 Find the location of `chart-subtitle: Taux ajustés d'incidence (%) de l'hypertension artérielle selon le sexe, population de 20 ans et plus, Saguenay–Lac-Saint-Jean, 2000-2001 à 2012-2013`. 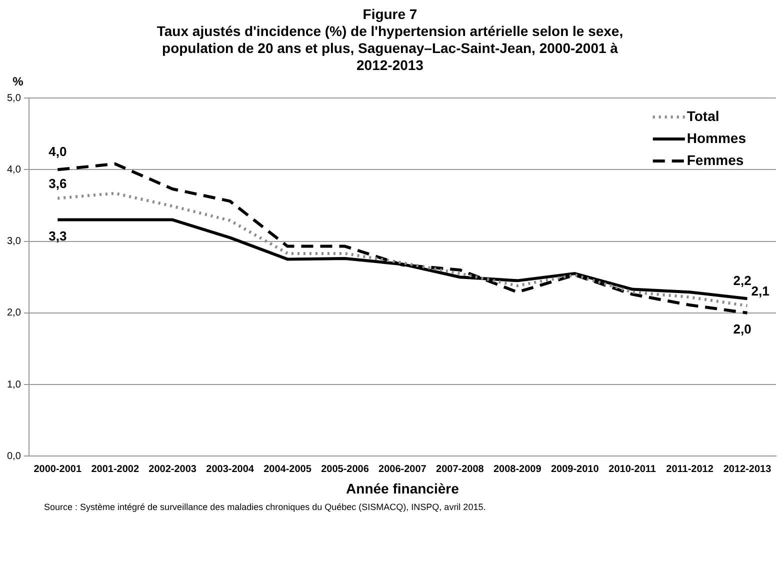

chart-subtitle: Taux ajustés d'incidence (%) de l'hypertension artérielle selon le sexe, population de 20 ans et plus, Saguenay–Lac-Saint-Jean, 2000-2001 à 2012-2013 is located at coordinates (390, 48).